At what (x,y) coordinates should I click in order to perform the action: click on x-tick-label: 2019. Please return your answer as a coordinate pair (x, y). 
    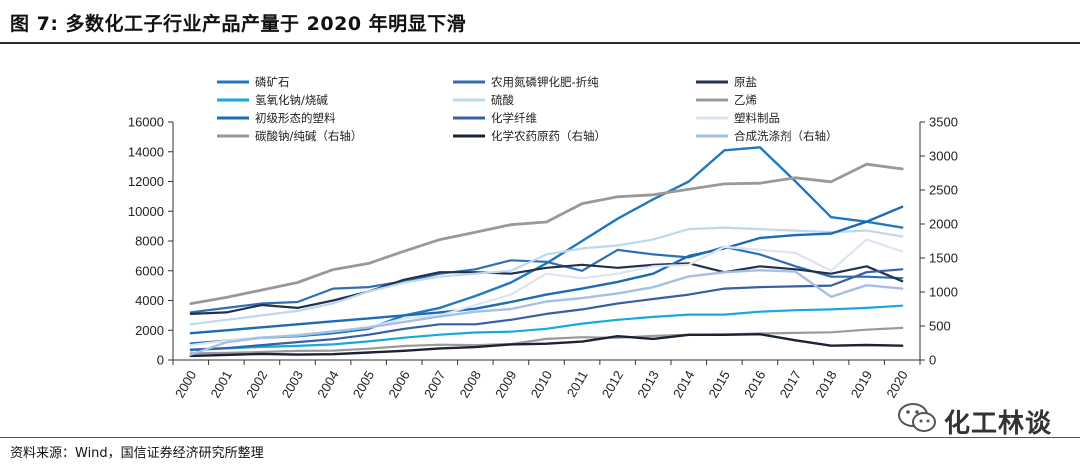
    Looking at the image, I should click on (861, 384).